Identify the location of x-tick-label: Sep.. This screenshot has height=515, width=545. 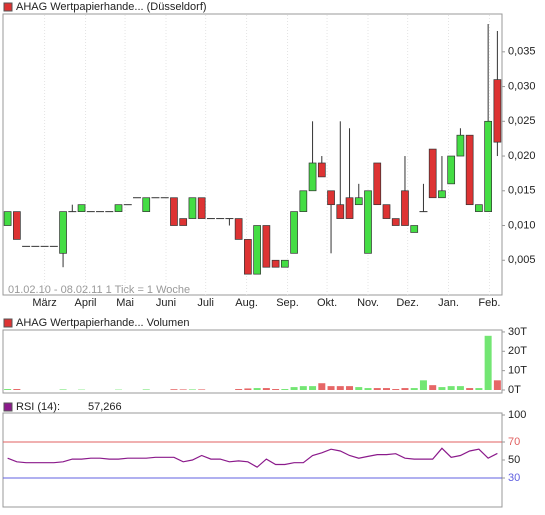
(287, 303).